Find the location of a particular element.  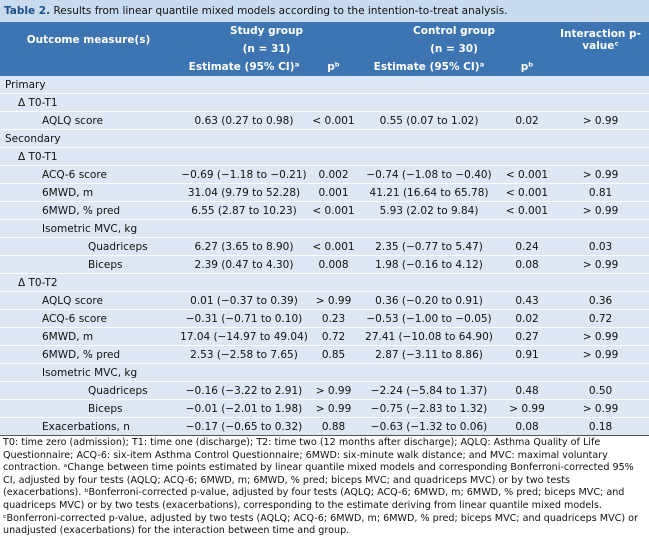

data-cell: 0.81 is located at coordinates (600, 192).